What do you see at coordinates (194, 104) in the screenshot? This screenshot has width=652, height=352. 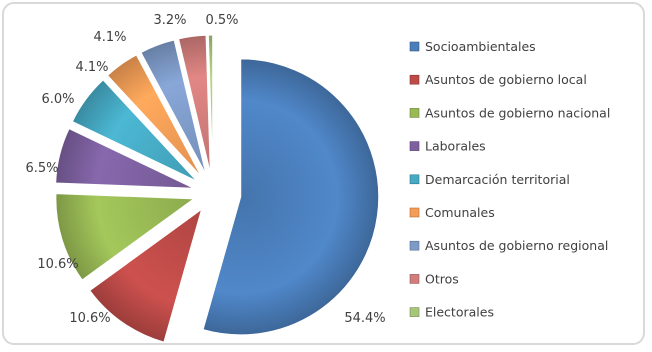 I see `pie-slice-otros` at bounding box center [194, 104].